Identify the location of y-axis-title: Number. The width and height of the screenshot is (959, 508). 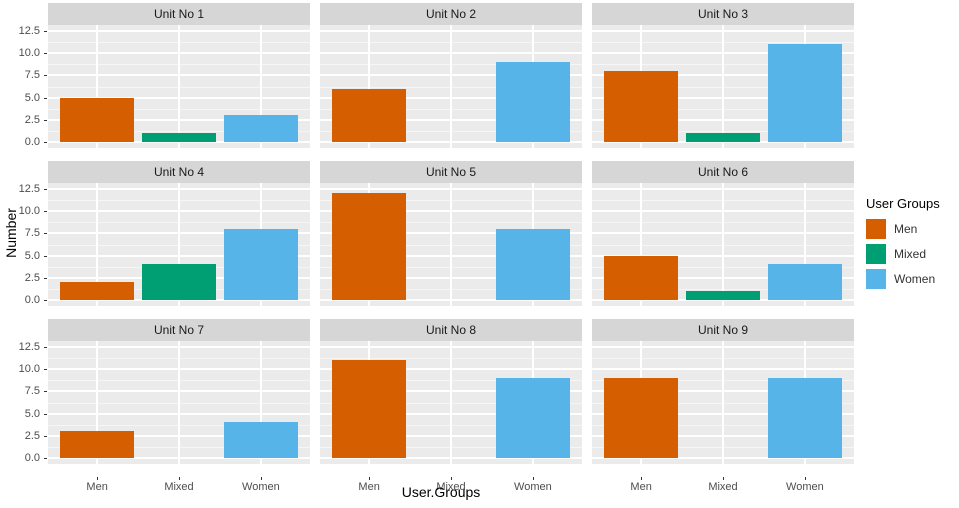
(11, 233).